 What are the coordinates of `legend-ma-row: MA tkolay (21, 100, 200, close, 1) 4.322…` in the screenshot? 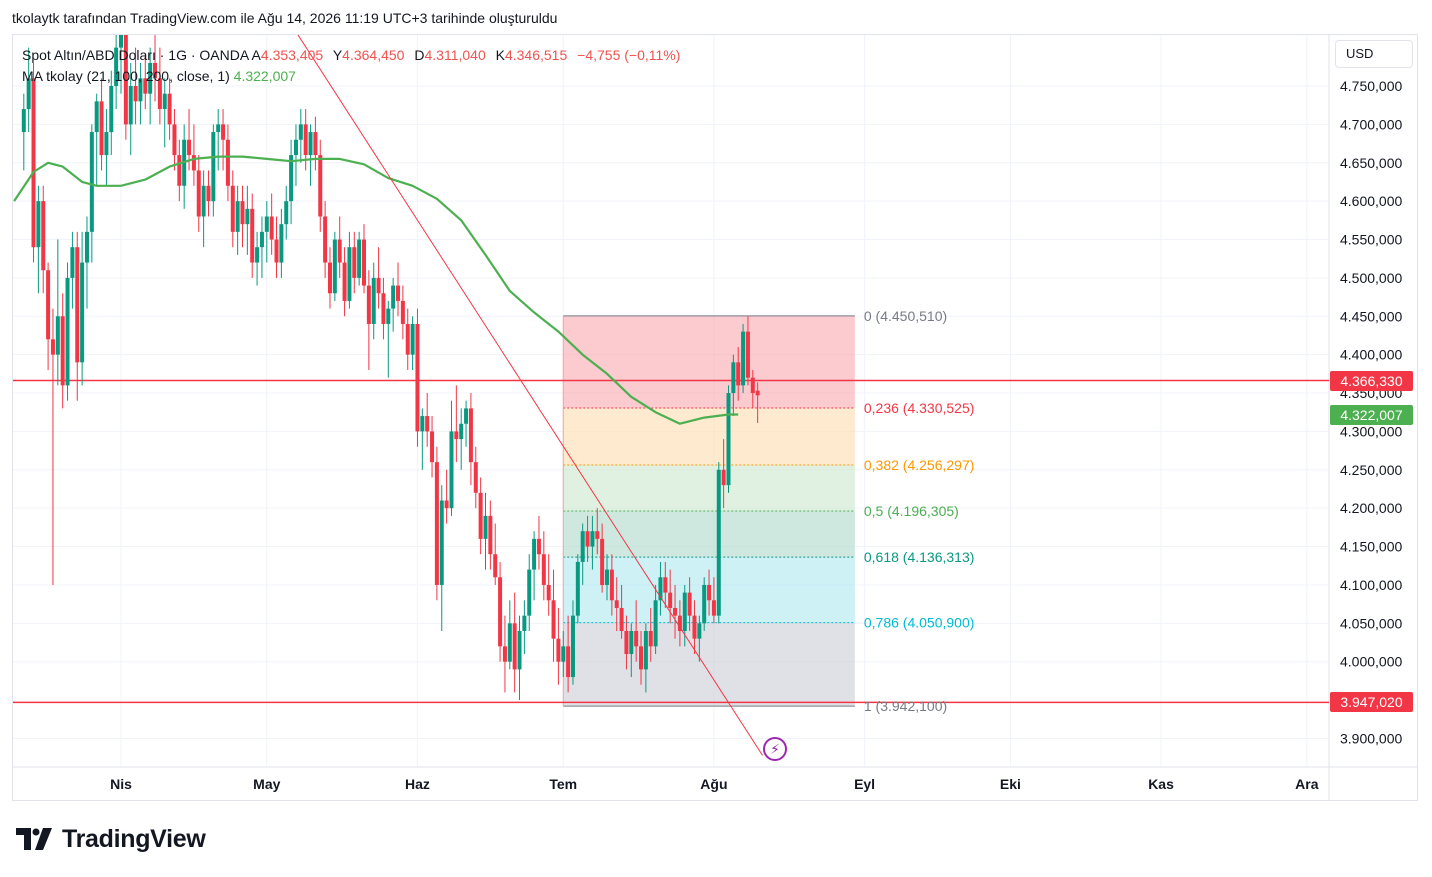 It's located at (354, 76).